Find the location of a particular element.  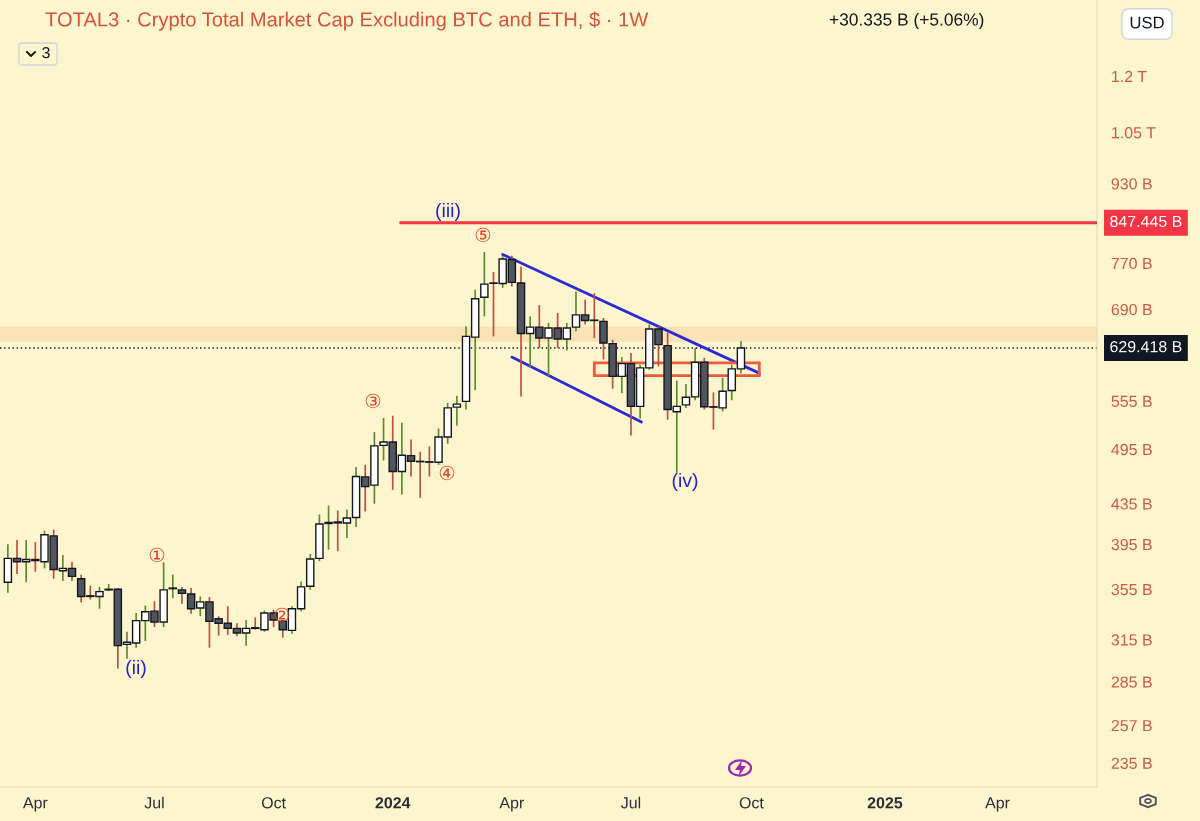

y-tick-label: 285 B is located at coordinates (1131, 682).